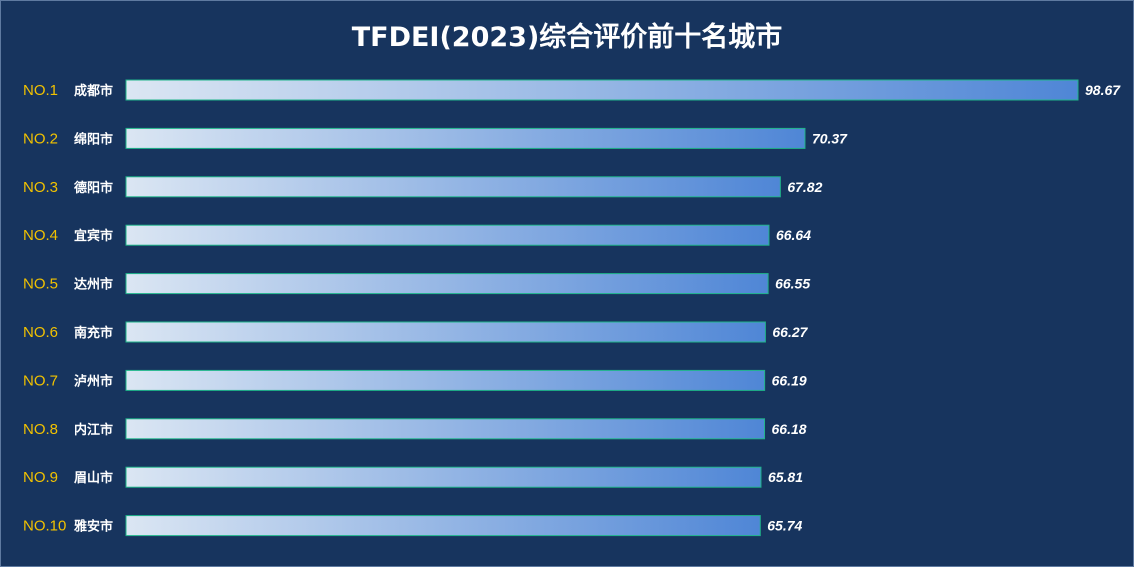 The height and width of the screenshot is (567, 1134). I want to click on city-label: 内江市, so click(93, 430).